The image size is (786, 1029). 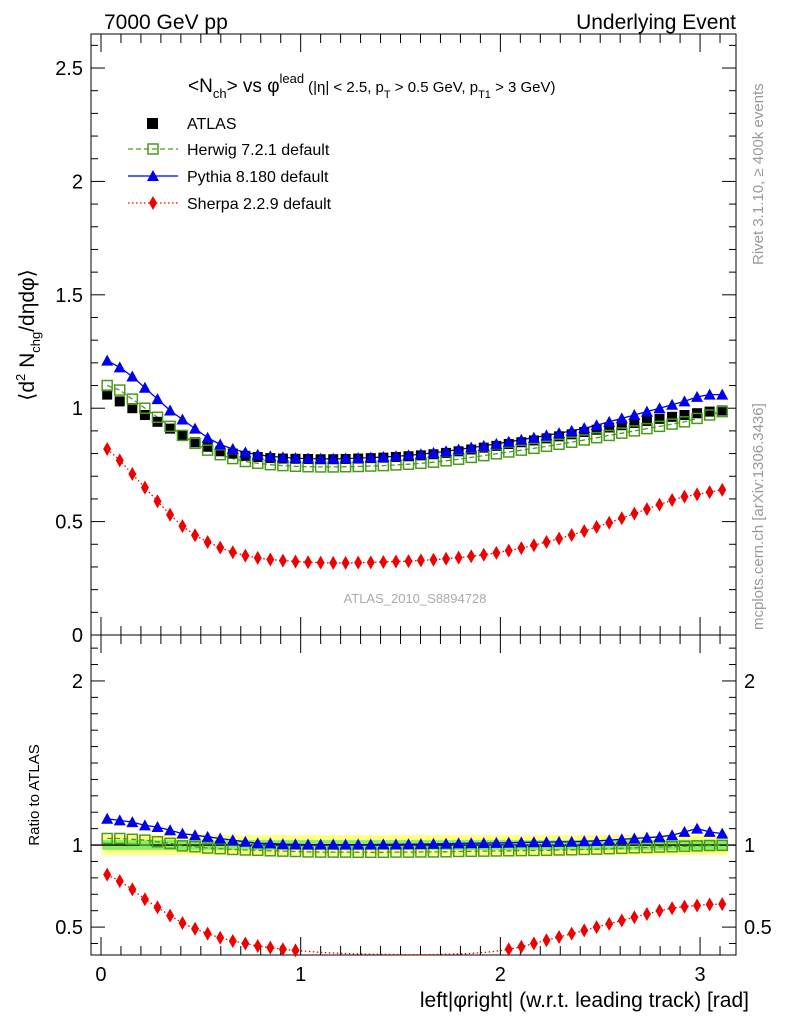 I want to click on main-ytick-label: 1.5, so click(x=69, y=296).